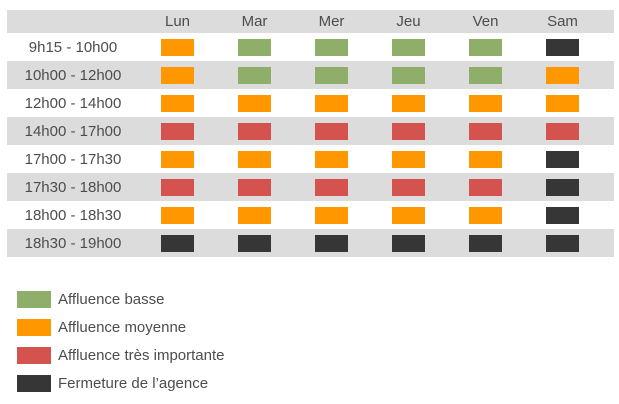  I want to click on table-row: 9h15 - 10h00, so click(310, 47).